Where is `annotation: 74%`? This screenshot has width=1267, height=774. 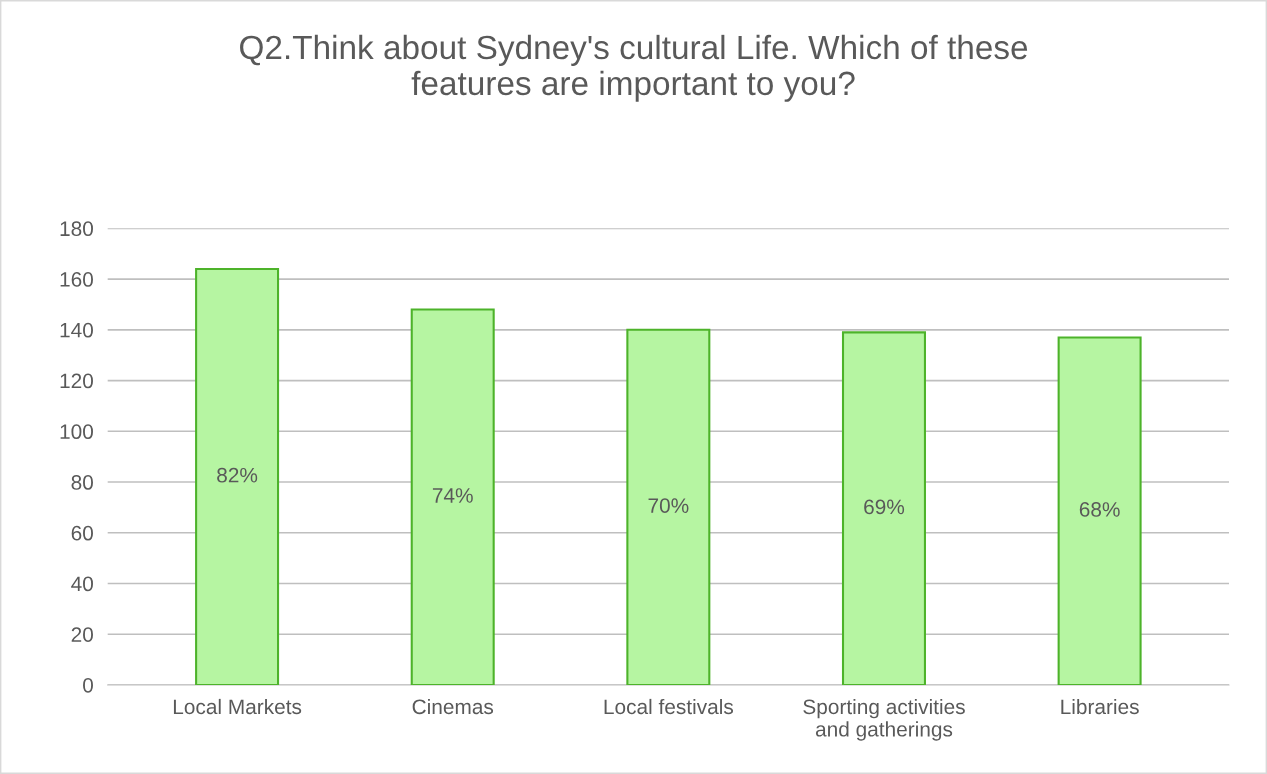 annotation: 74% is located at coordinates (452, 495).